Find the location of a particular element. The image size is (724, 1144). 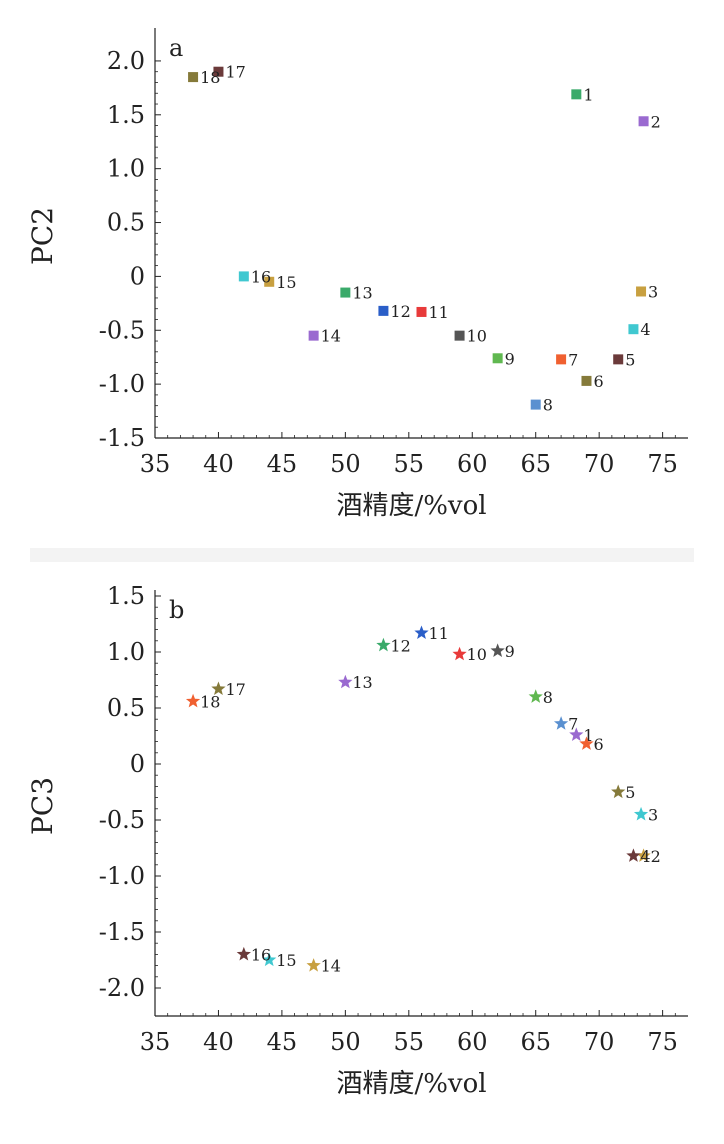

x-tick-label: 55 is located at coordinates (409, 1042).